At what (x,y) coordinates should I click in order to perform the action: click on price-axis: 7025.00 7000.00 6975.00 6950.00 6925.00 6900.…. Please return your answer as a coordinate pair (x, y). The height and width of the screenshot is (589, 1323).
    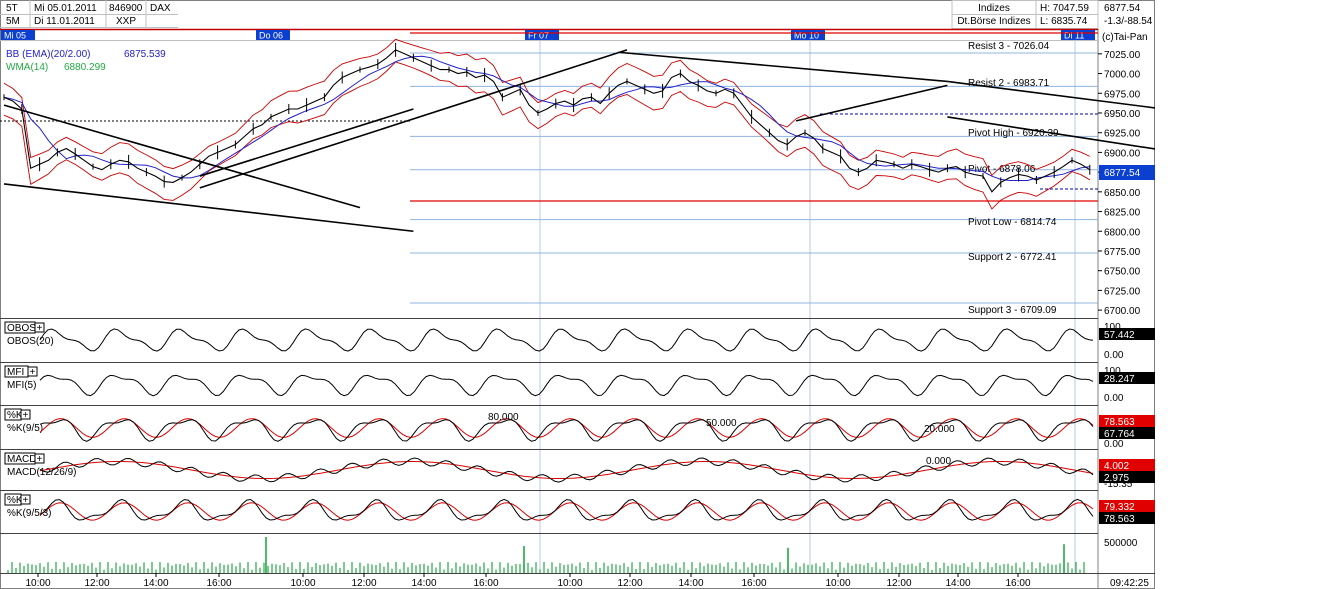
    Looking at the image, I should click on (1119, 183).